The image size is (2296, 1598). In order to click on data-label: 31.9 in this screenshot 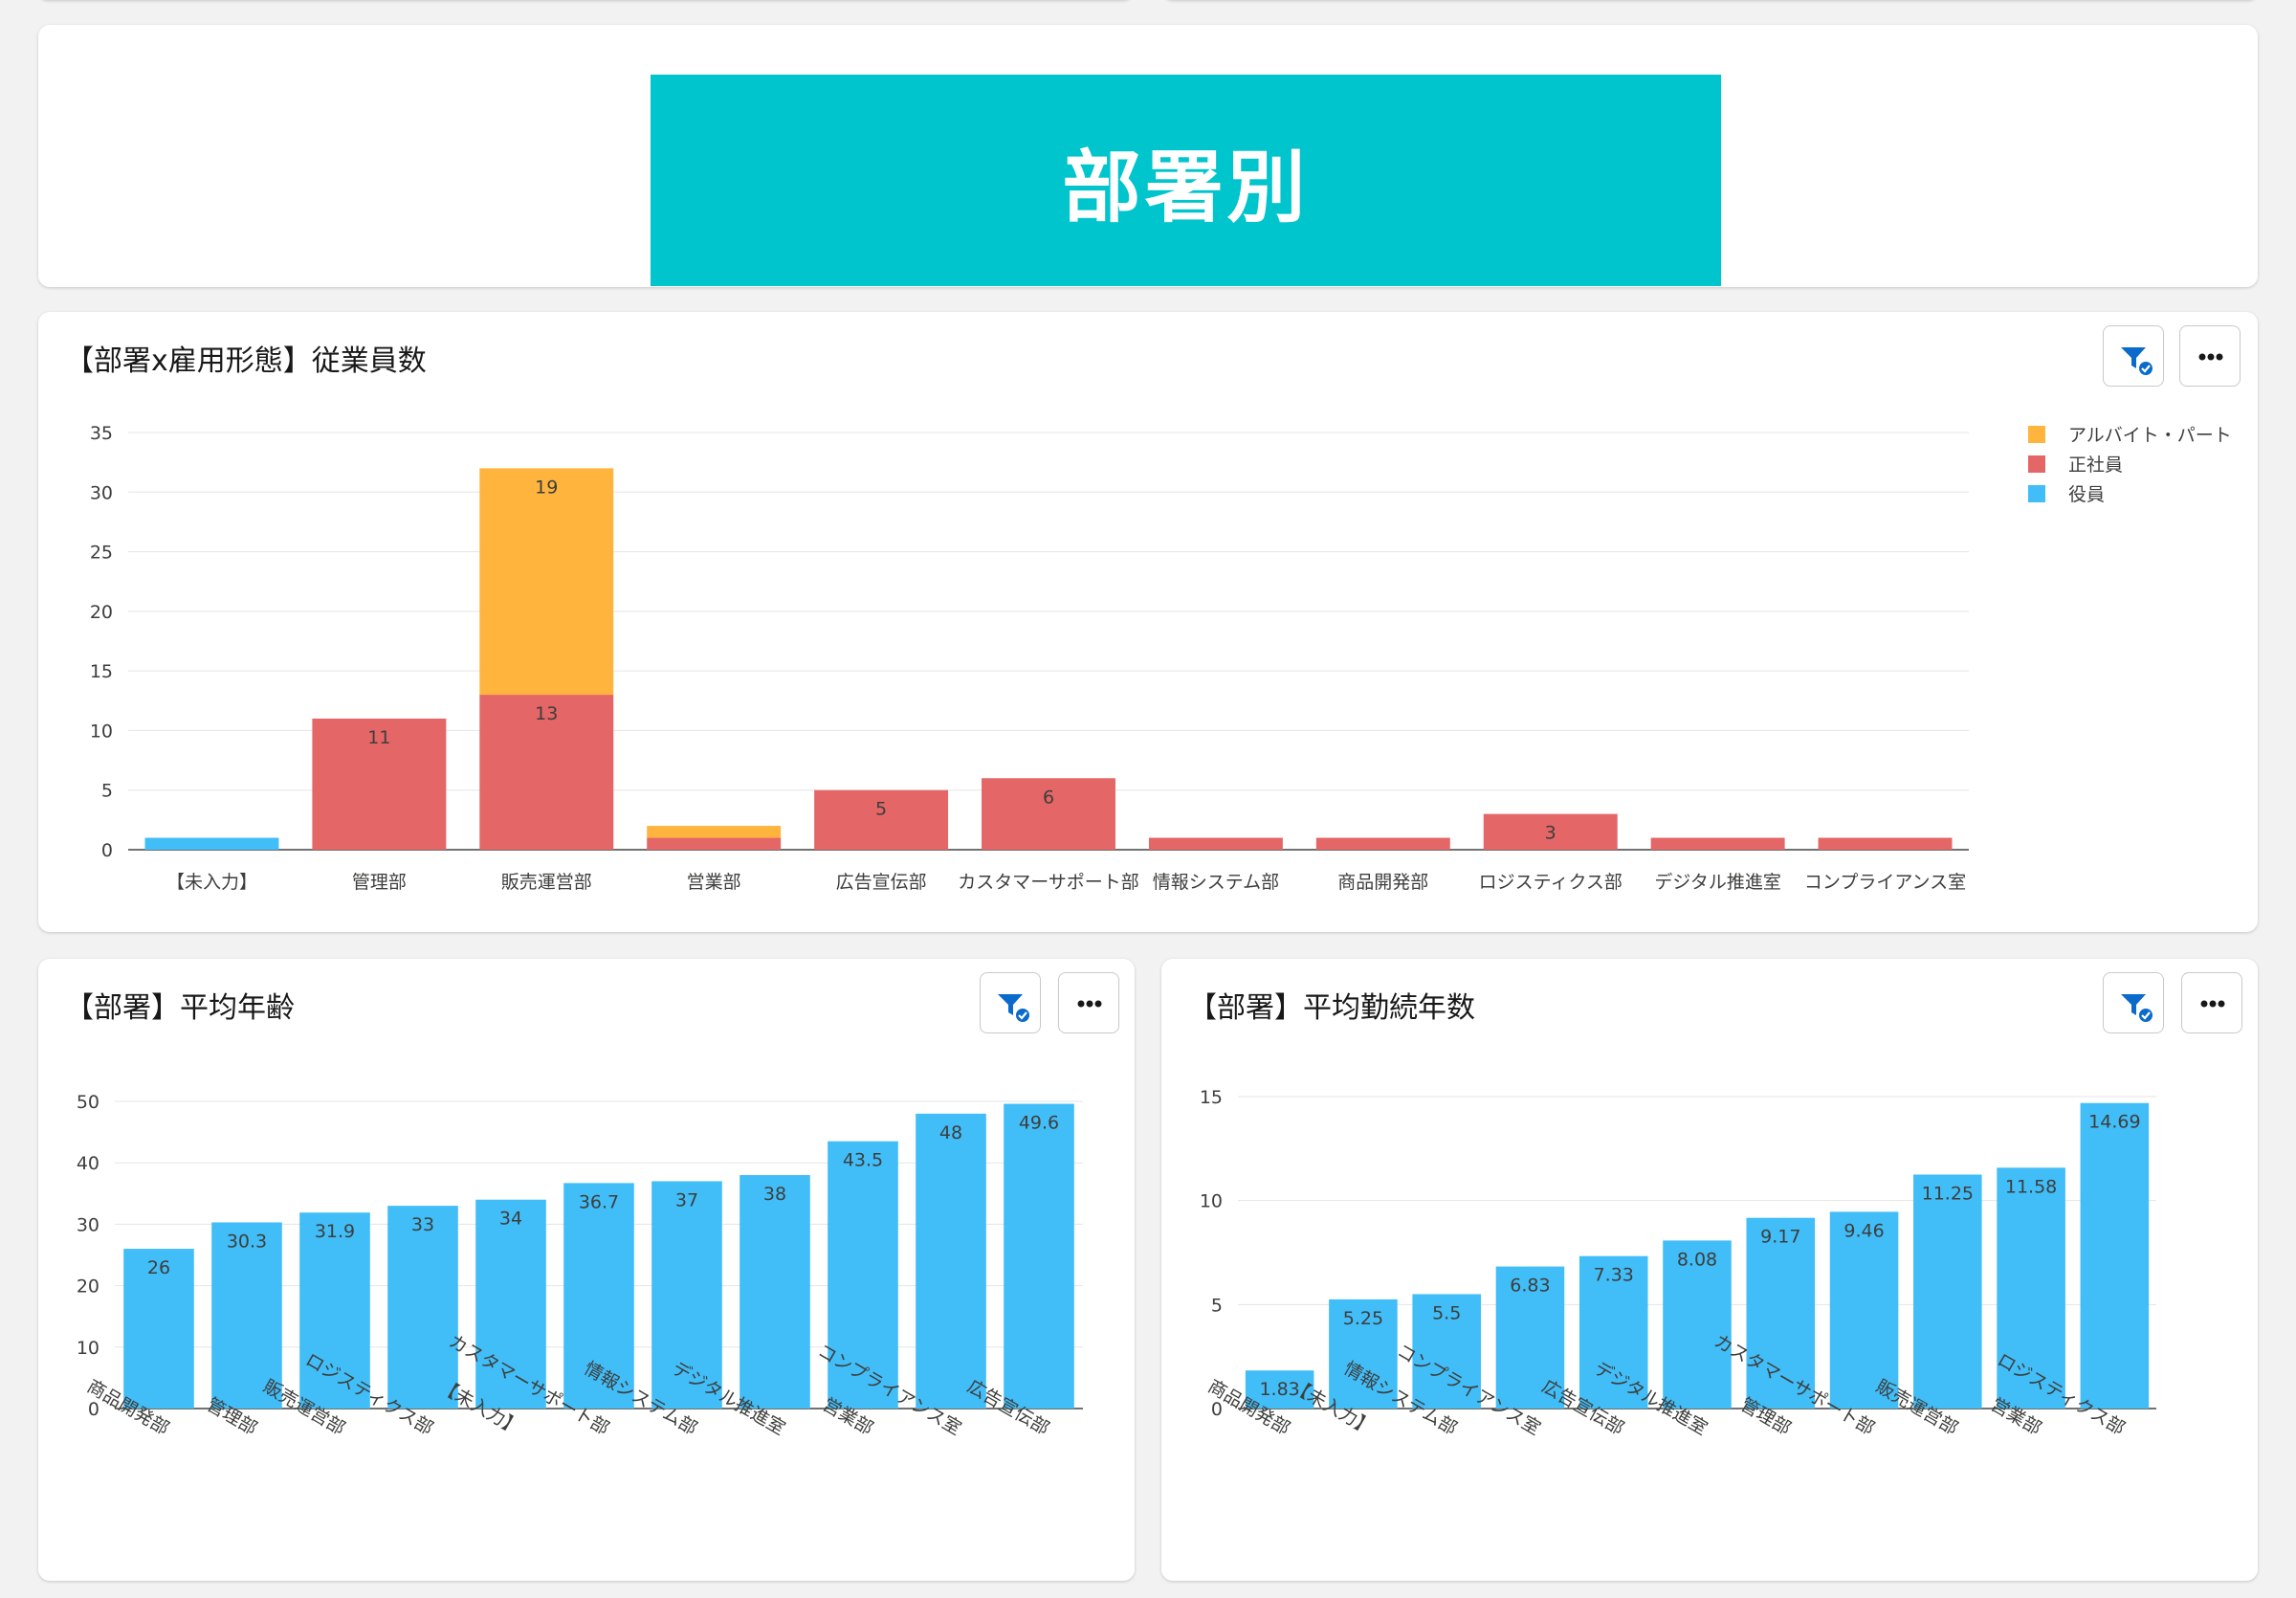, I will do `click(335, 1231)`.